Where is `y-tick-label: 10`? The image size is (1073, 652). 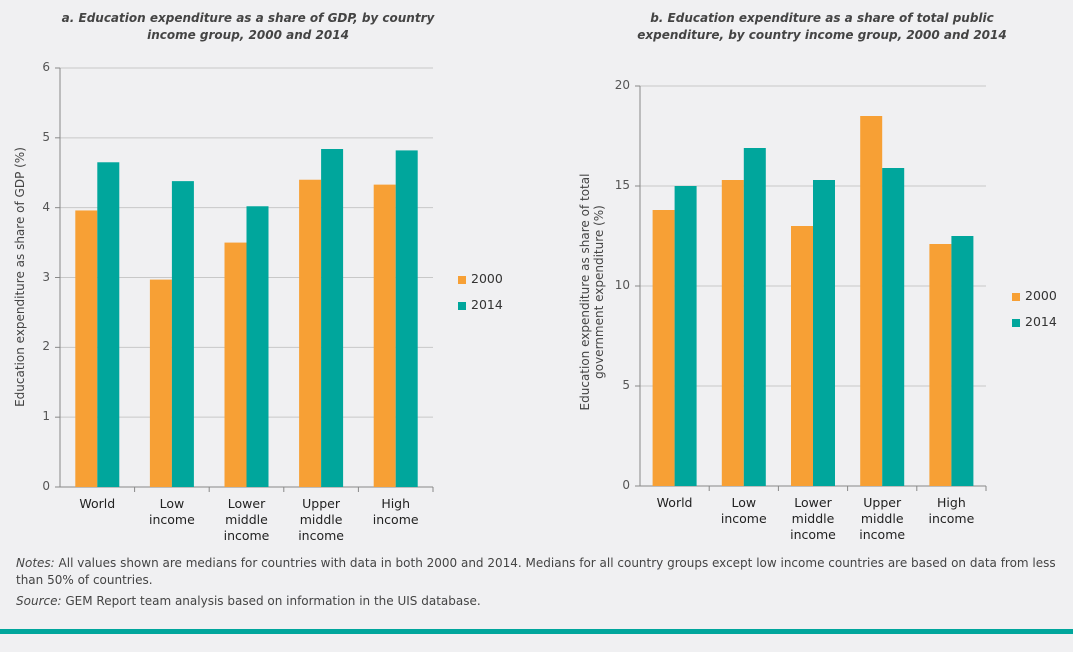
y-tick-label: 10 is located at coordinates (622, 285).